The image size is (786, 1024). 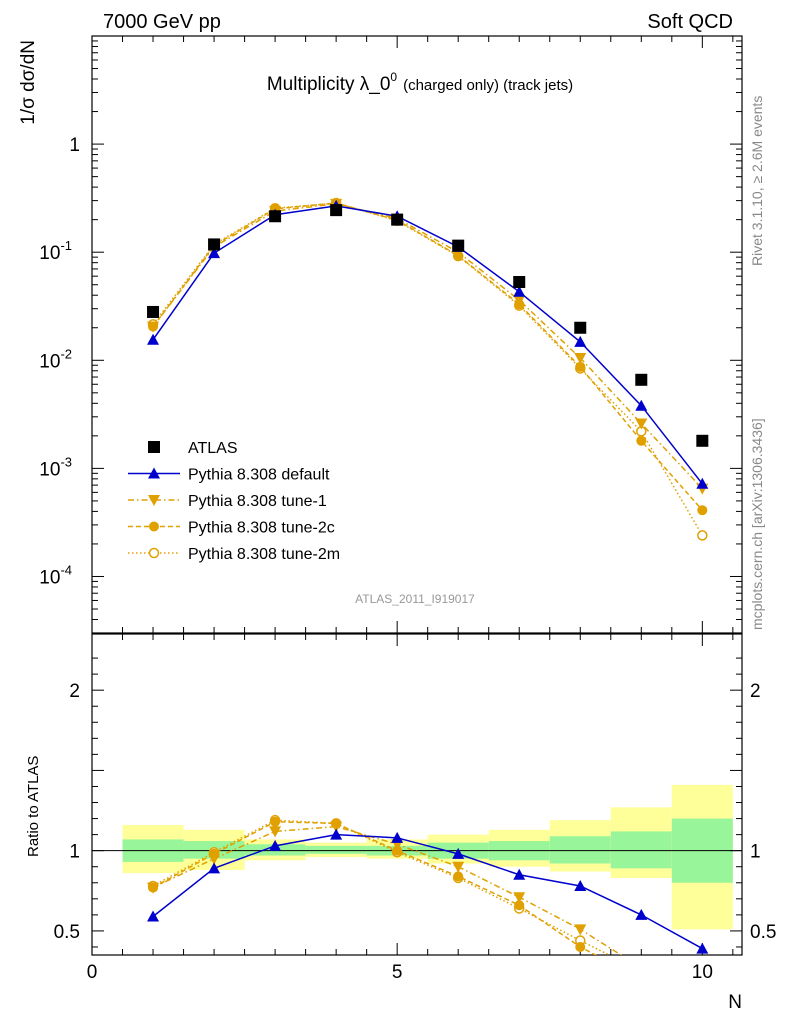 I want to click on y-tick-exp: -2, so click(x=66, y=353).